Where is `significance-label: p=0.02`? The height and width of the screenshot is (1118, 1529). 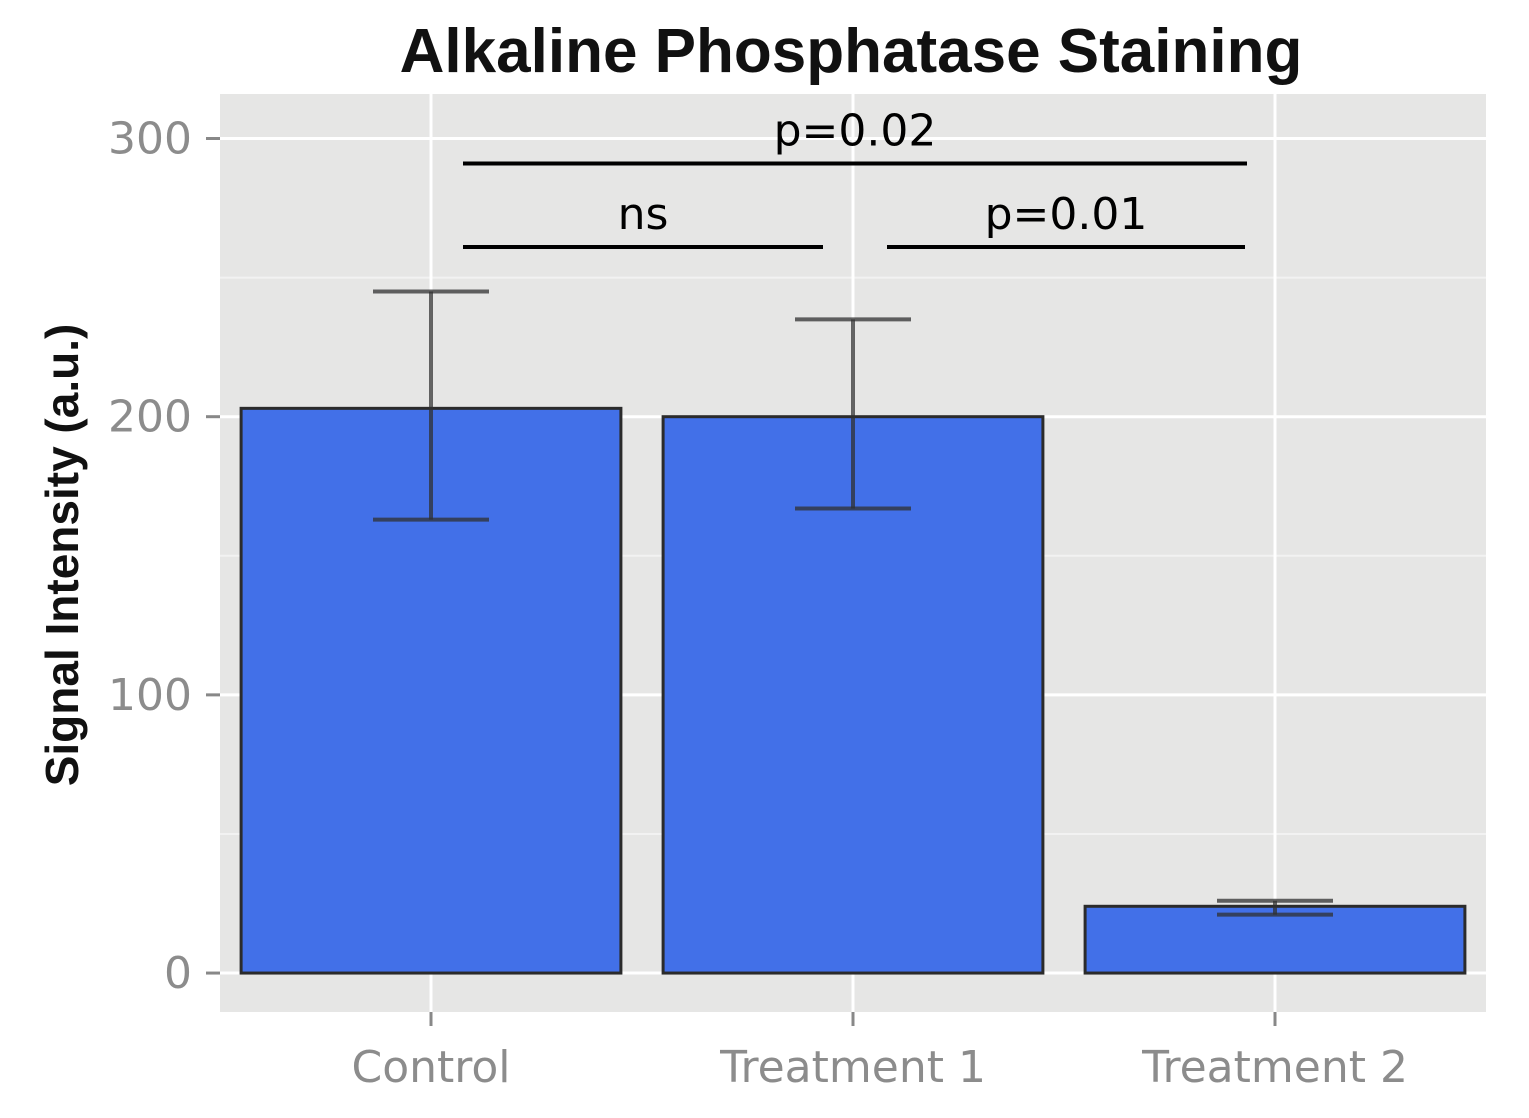 significance-label: p=0.02 is located at coordinates (855, 131).